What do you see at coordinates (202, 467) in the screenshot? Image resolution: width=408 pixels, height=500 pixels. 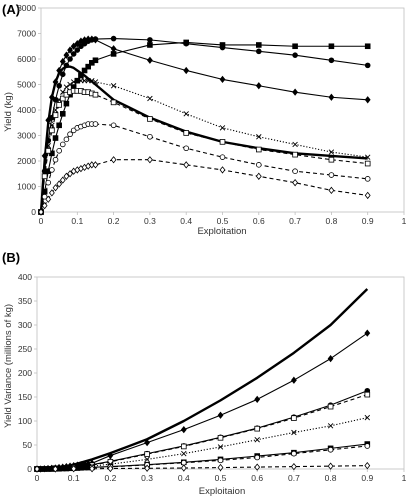 I see `panel-b-series-8-line` at bounding box center [202, 467].